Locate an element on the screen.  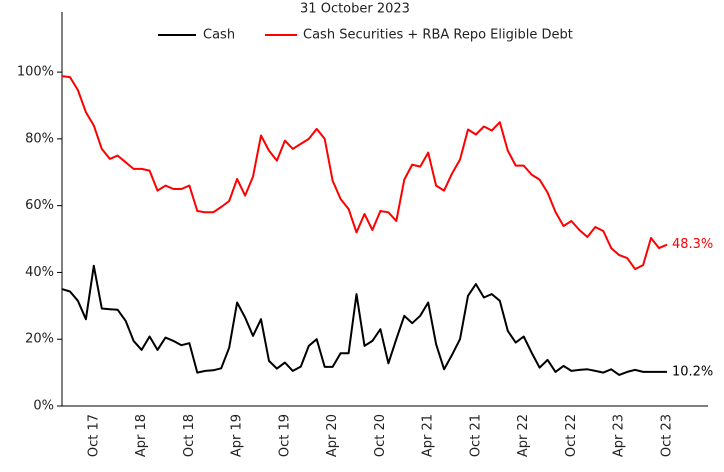
legend-label: Cash is located at coordinates (219, 35).